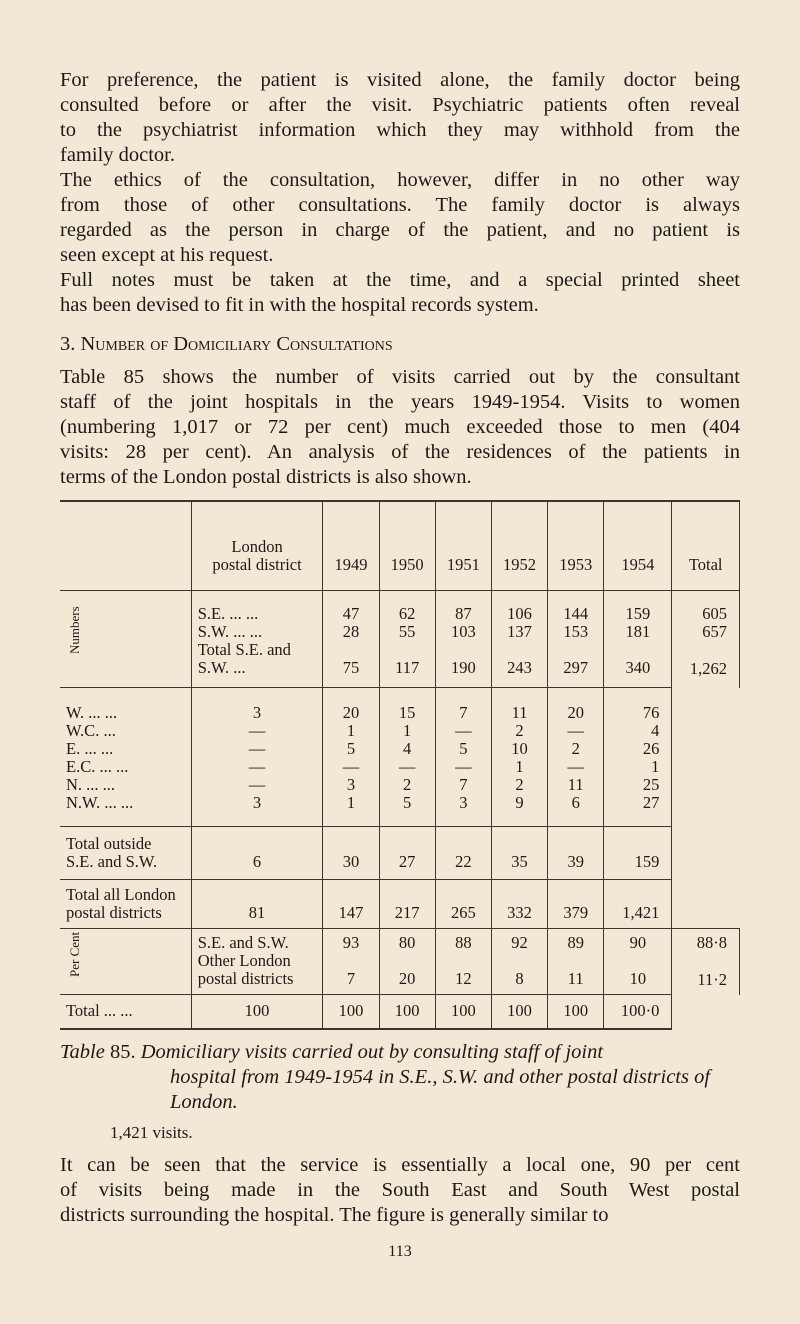 This screenshot has width=800, height=1324. What do you see at coordinates (463, 632) in the screenshot?
I see `cell-value: 103` at bounding box center [463, 632].